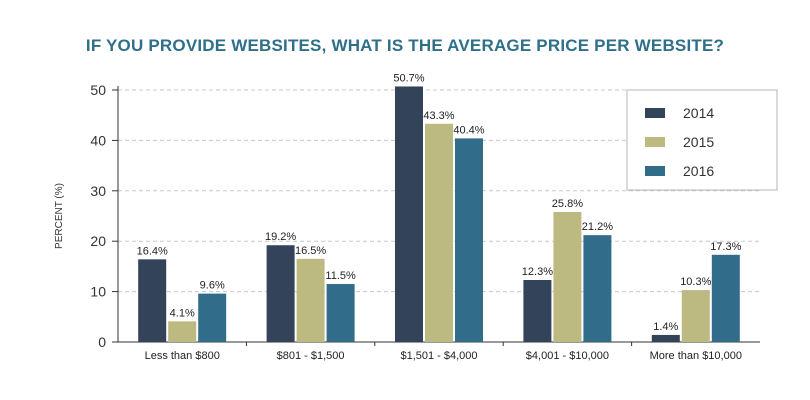 The height and width of the screenshot is (400, 810). What do you see at coordinates (98, 191) in the screenshot?
I see `y-tick-label: 30` at bounding box center [98, 191].